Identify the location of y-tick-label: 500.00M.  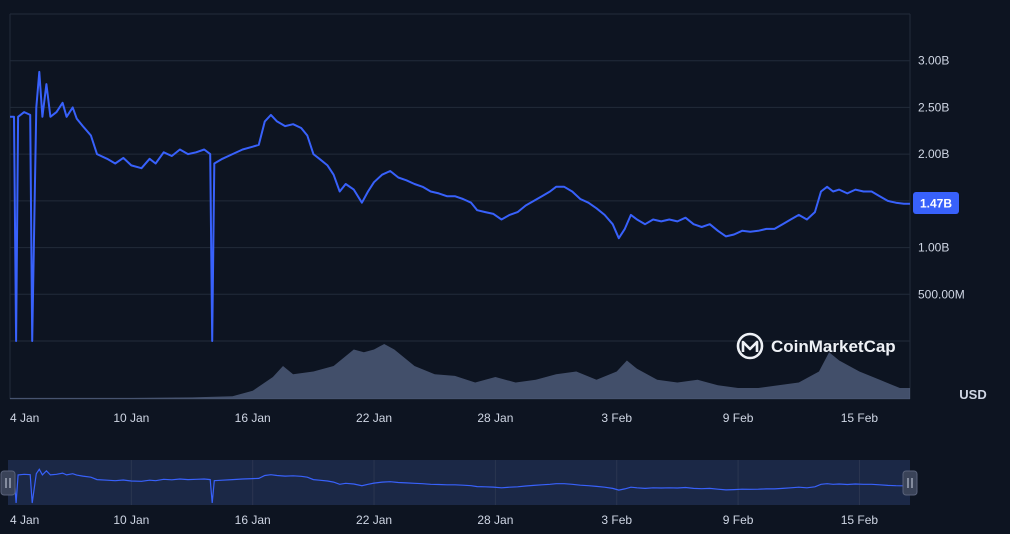
(941, 294).